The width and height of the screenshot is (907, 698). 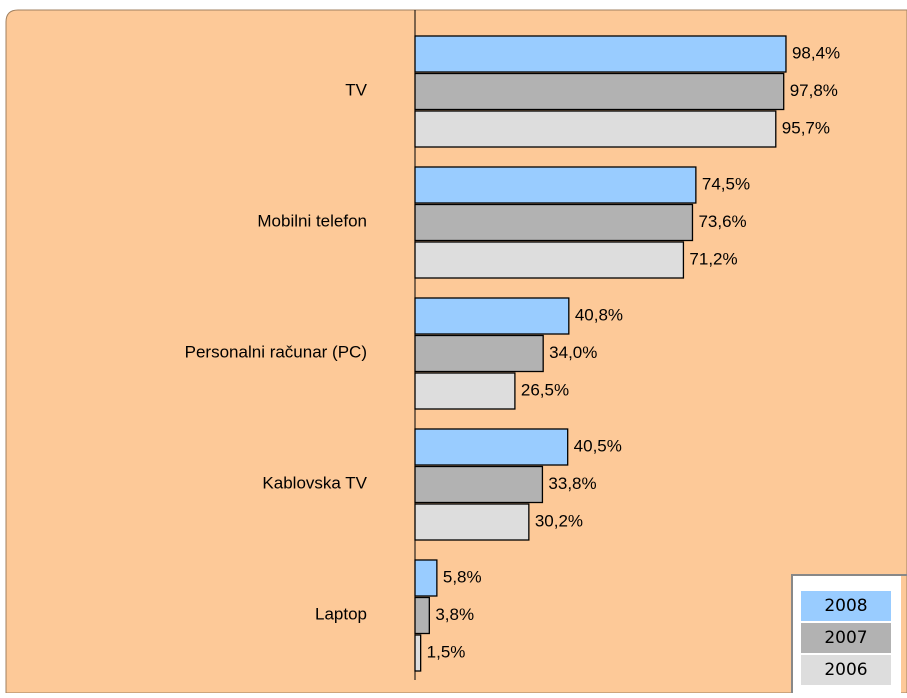 I want to click on value-label: 3,8%, so click(x=454, y=614).